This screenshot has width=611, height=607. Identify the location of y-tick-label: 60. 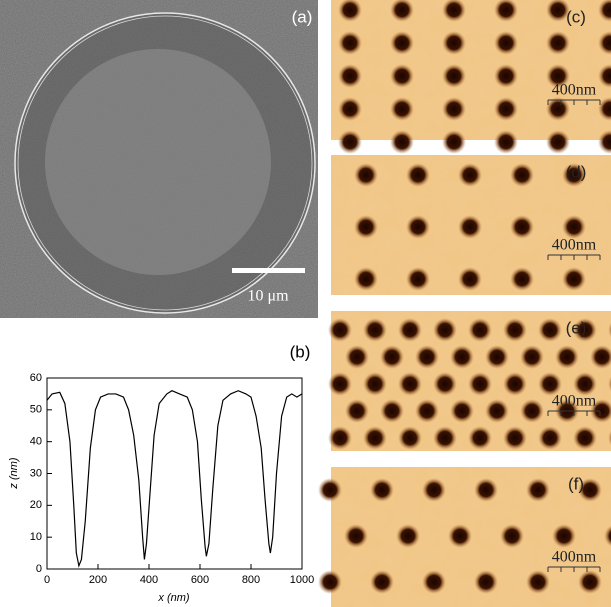
(36, 378).